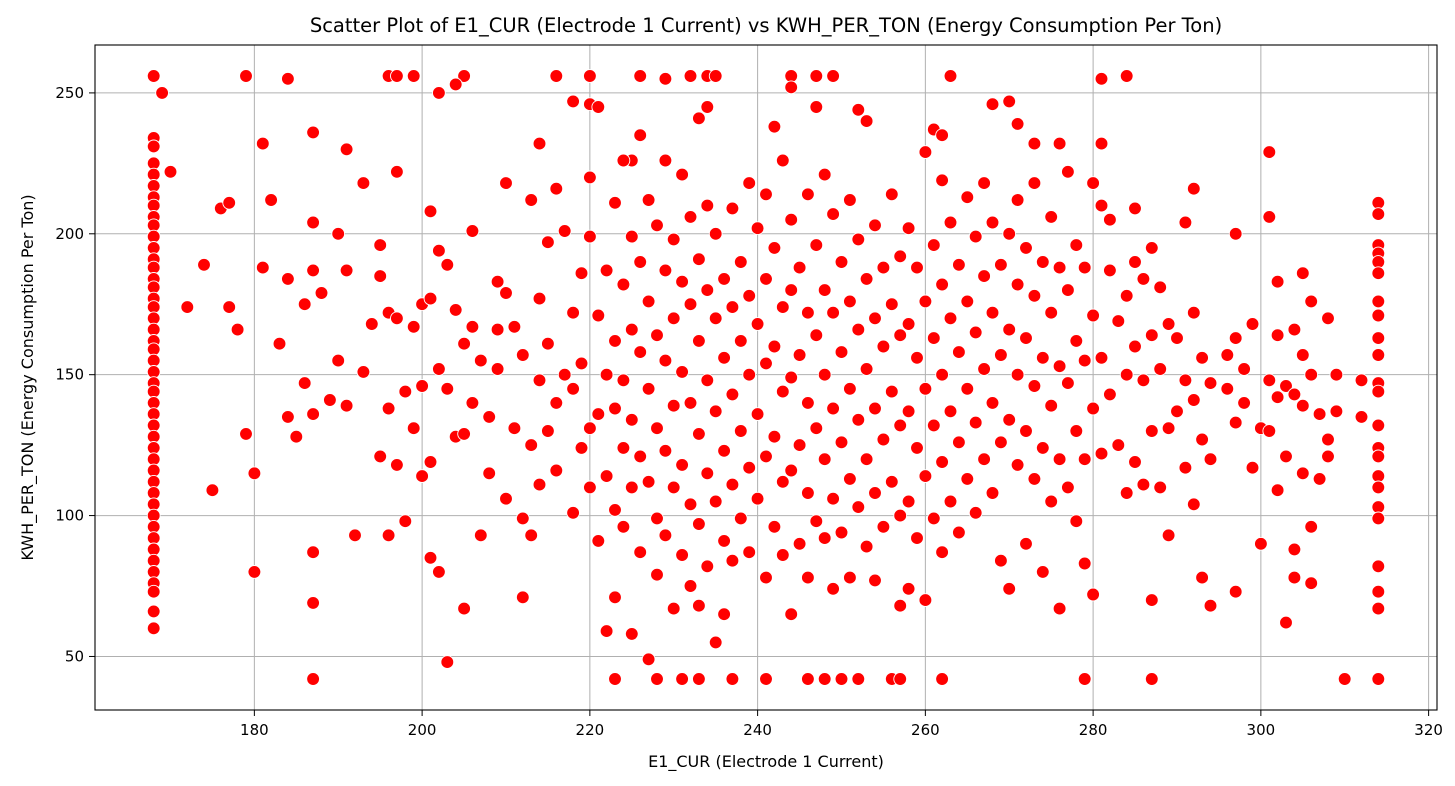 Image resolution: width=1455 pixels, height=786 pixels. What do you see at coordinates (69, 93) in the screenshot?
I see `y-tick-label: 250` at bounding box center [69, 93].